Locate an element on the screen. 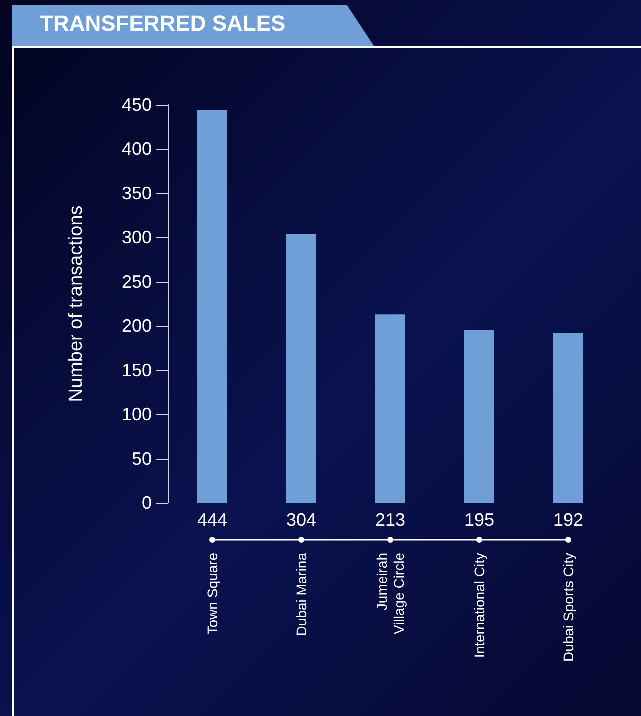 This screenshot has width=641, height=716. data-label: 213 is located at coordinates (390, 520).